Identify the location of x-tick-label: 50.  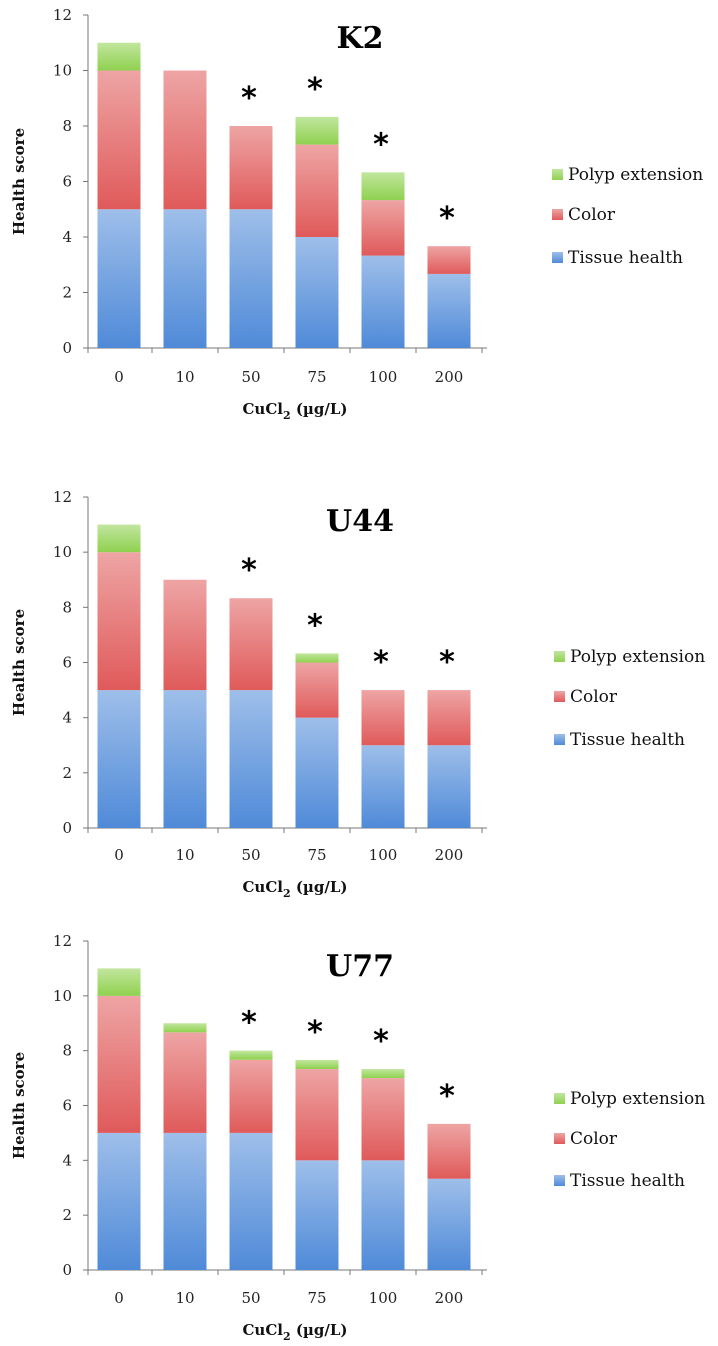
(250, 1298).